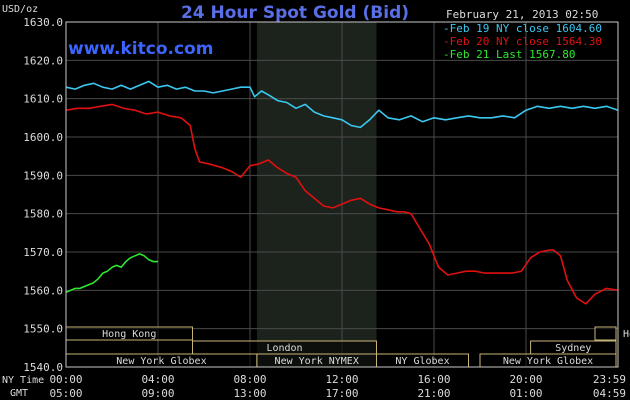 This screenshot has height=400, width=630. Describe the element at coordinates (341, 393) in the screenshot. I see `x-tick-label-gmt: 17:00` at that location.